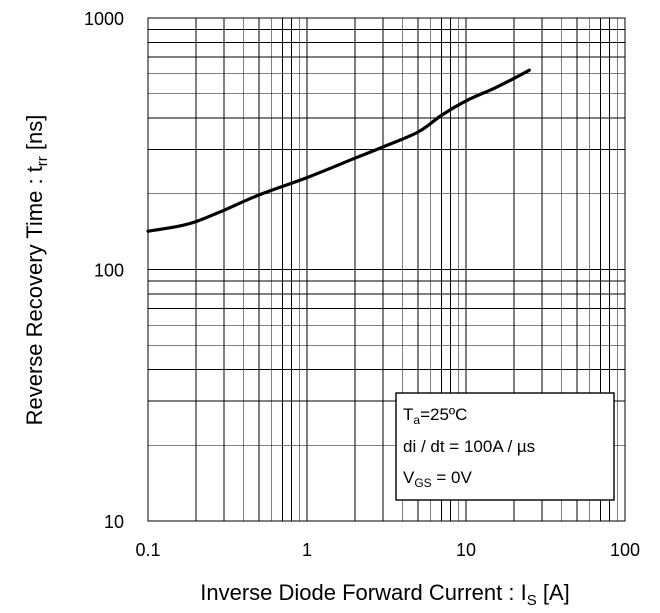 The height and width of the screenshot is (613, 660). Describe the element at coordinates (625, 550) in the screenshot. I see `x-tick-label: 100` at that location.